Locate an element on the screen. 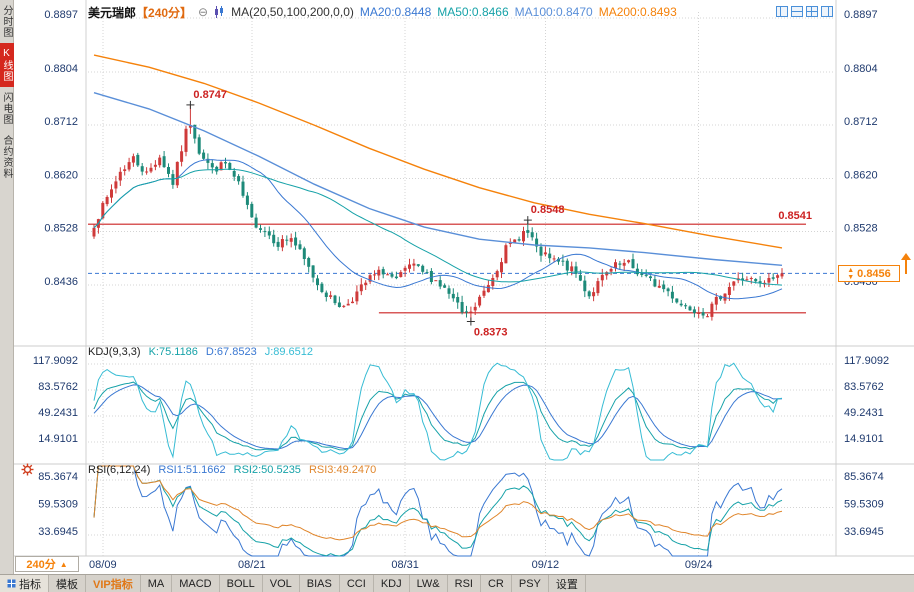 The image size is (914, 592). current-price-label: 0.8456 is located at coordinates (874, 273).